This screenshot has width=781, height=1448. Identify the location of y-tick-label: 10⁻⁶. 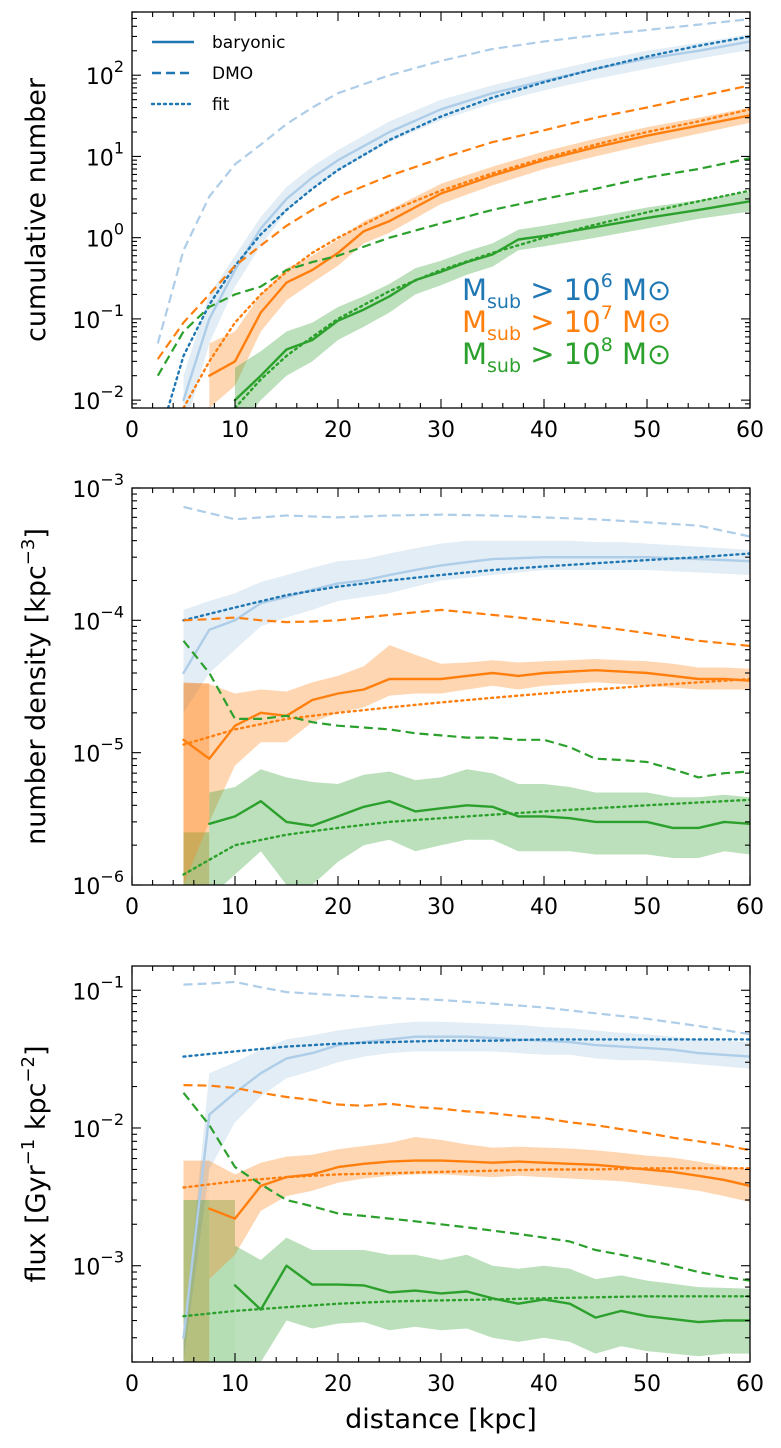
(98, 883).